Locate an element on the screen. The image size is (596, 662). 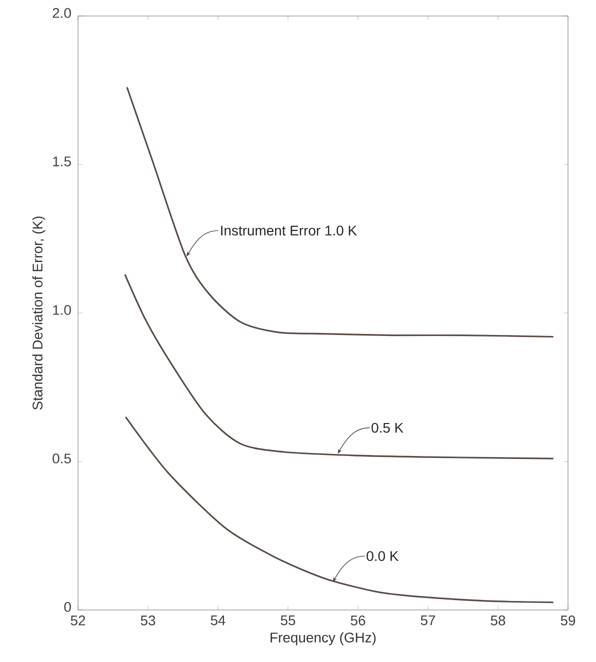
y-tick-label: 1.0 is located at coordinates (62, 310).